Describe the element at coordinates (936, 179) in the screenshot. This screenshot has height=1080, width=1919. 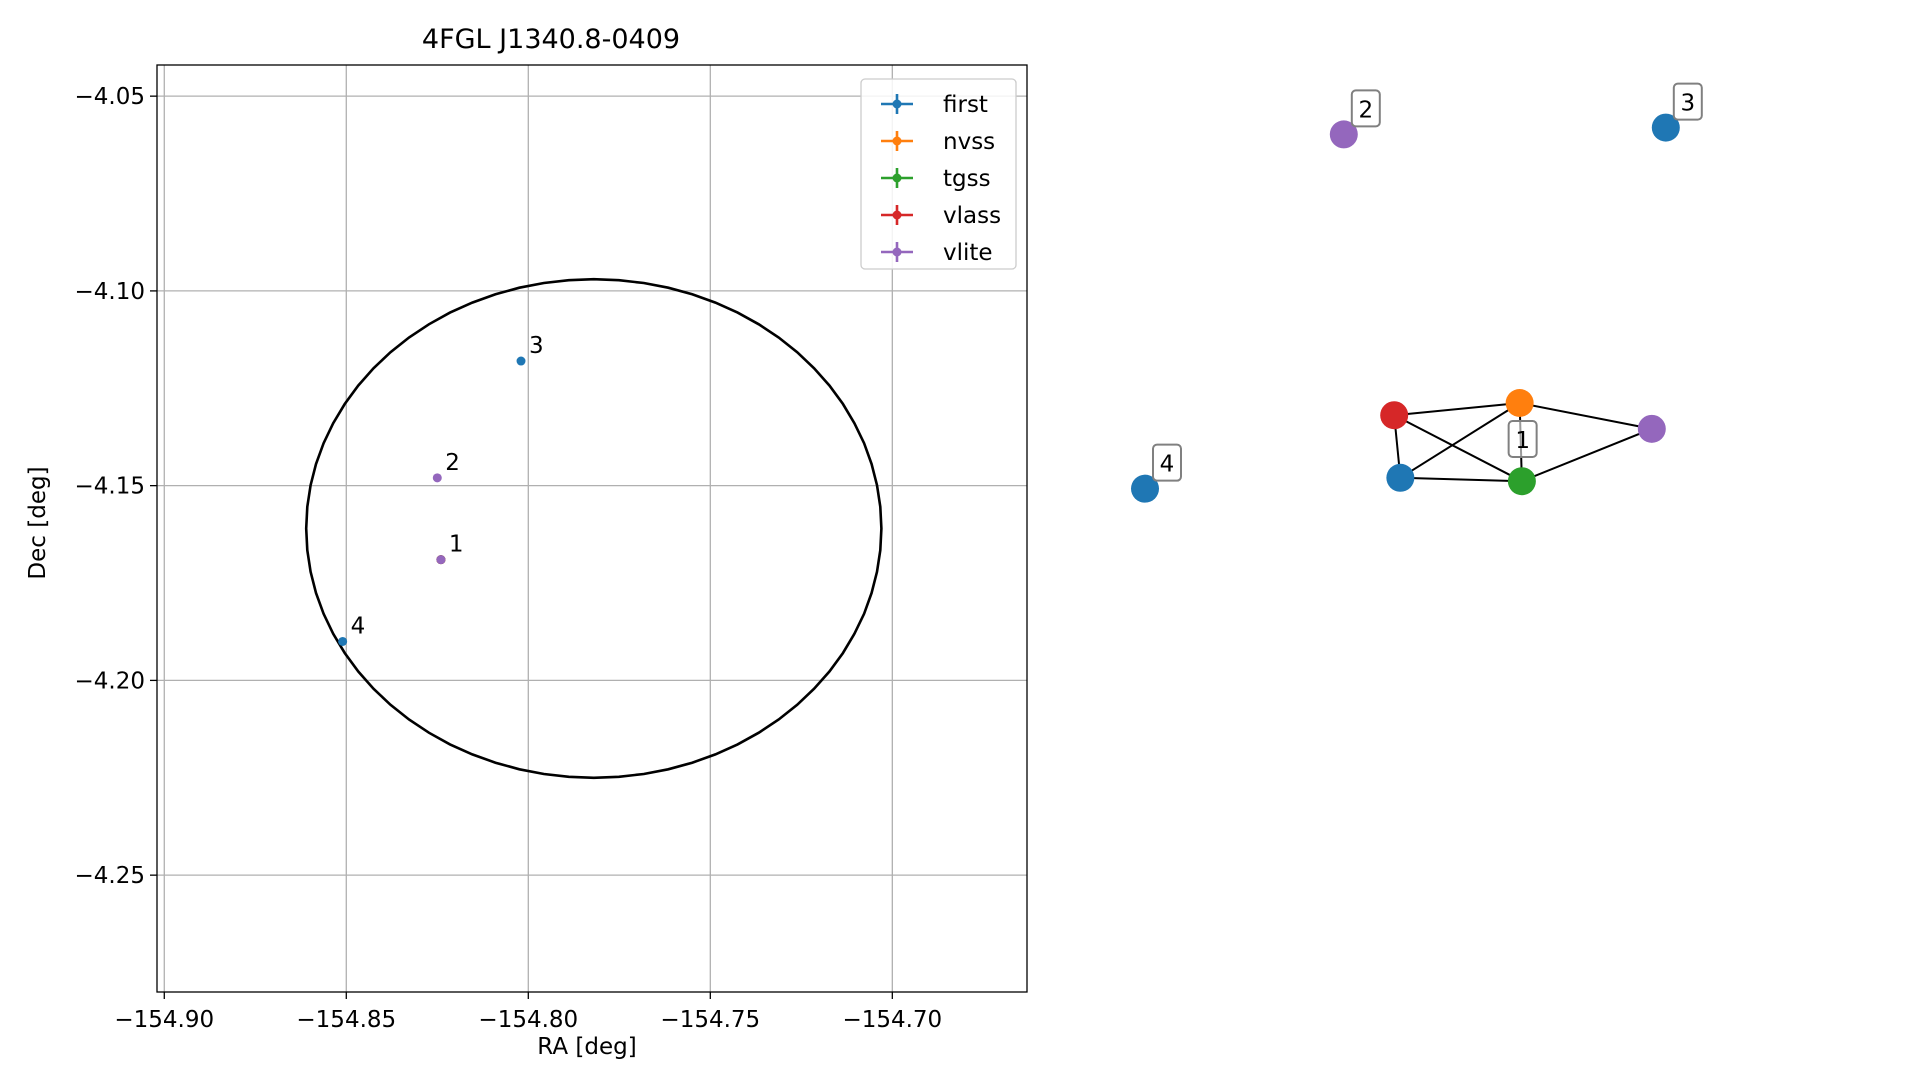
I see `legend-item-tgss: tgss` at that location.